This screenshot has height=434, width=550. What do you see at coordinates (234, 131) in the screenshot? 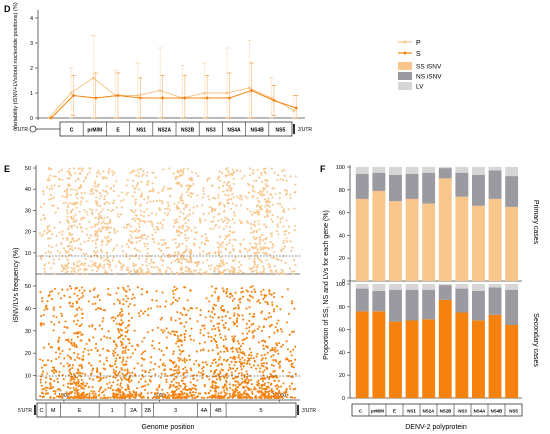
I see `gene-map-d-label: NS4A` at bounding box center [234, 131].